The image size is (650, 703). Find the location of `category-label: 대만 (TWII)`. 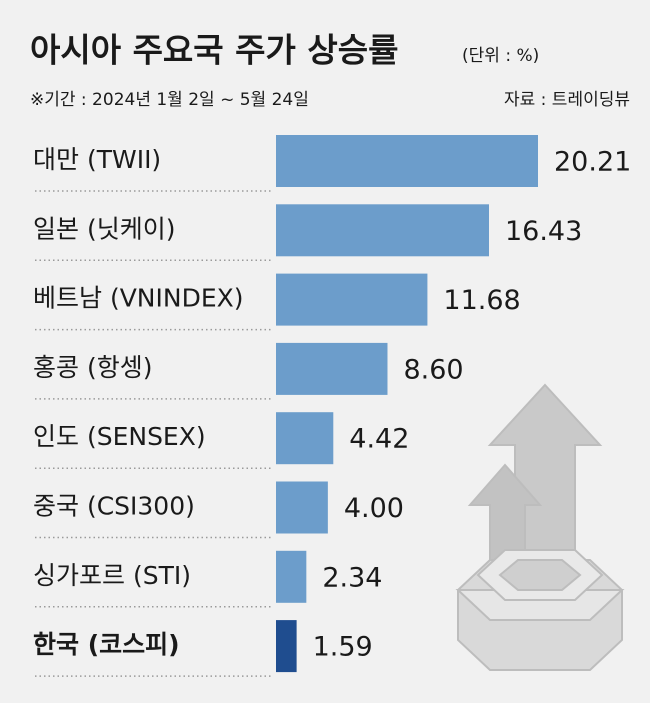

category-label: 대만 (TWII) is located at coordinates (97, 159).